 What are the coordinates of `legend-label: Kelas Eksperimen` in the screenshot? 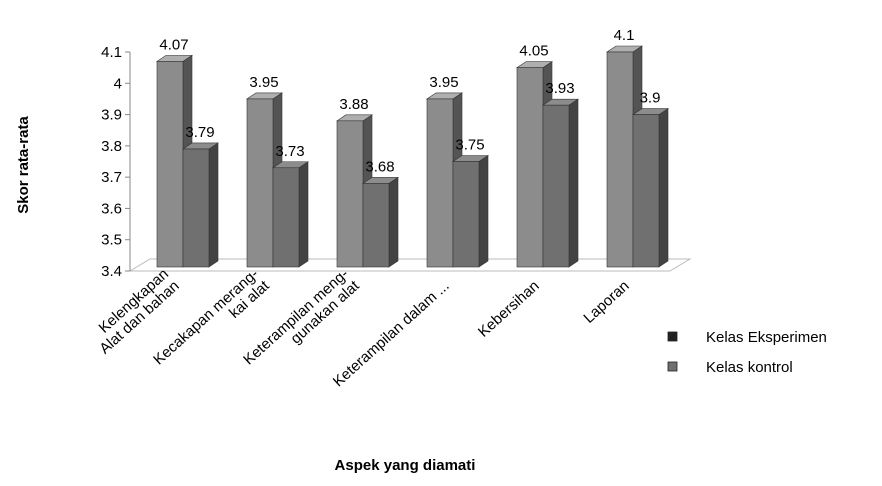 It's located at (766, 337).